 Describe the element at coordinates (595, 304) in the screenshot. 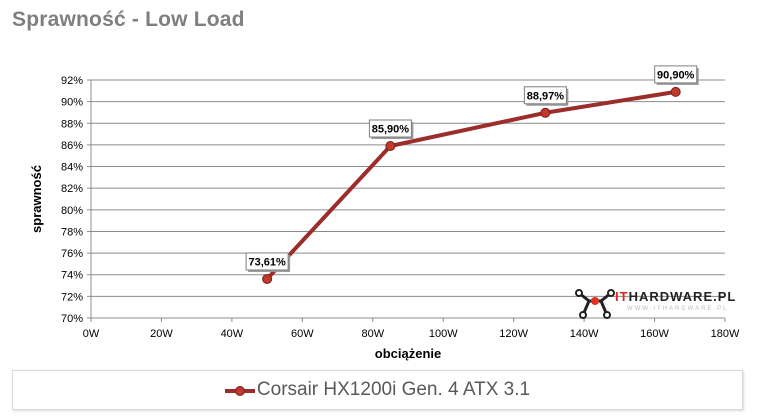

I see `logo-mark-icon` at that location.